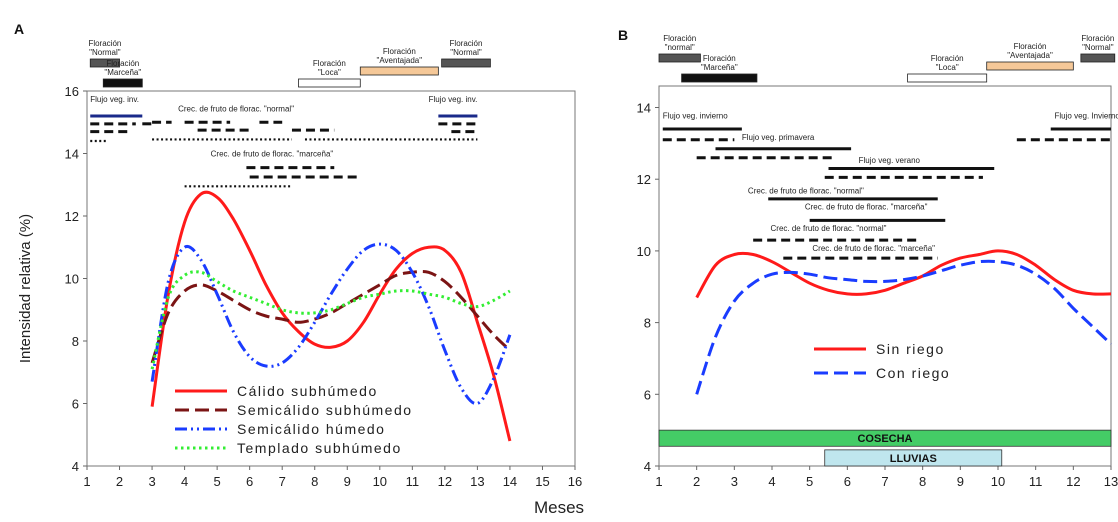 Image resolution: width=1118 pixels, height=522 pixels. What do you see at coordinates (890, 160) in the screenshot?
I see `phenology-annotation: Flujo veg. verano` at bounding box center [890, 160].